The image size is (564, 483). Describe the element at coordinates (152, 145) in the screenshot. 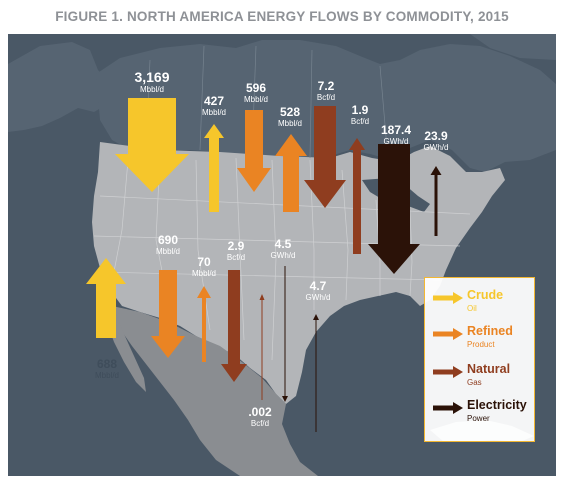

I see `flow-arrow-canada-us-crude` at that location.